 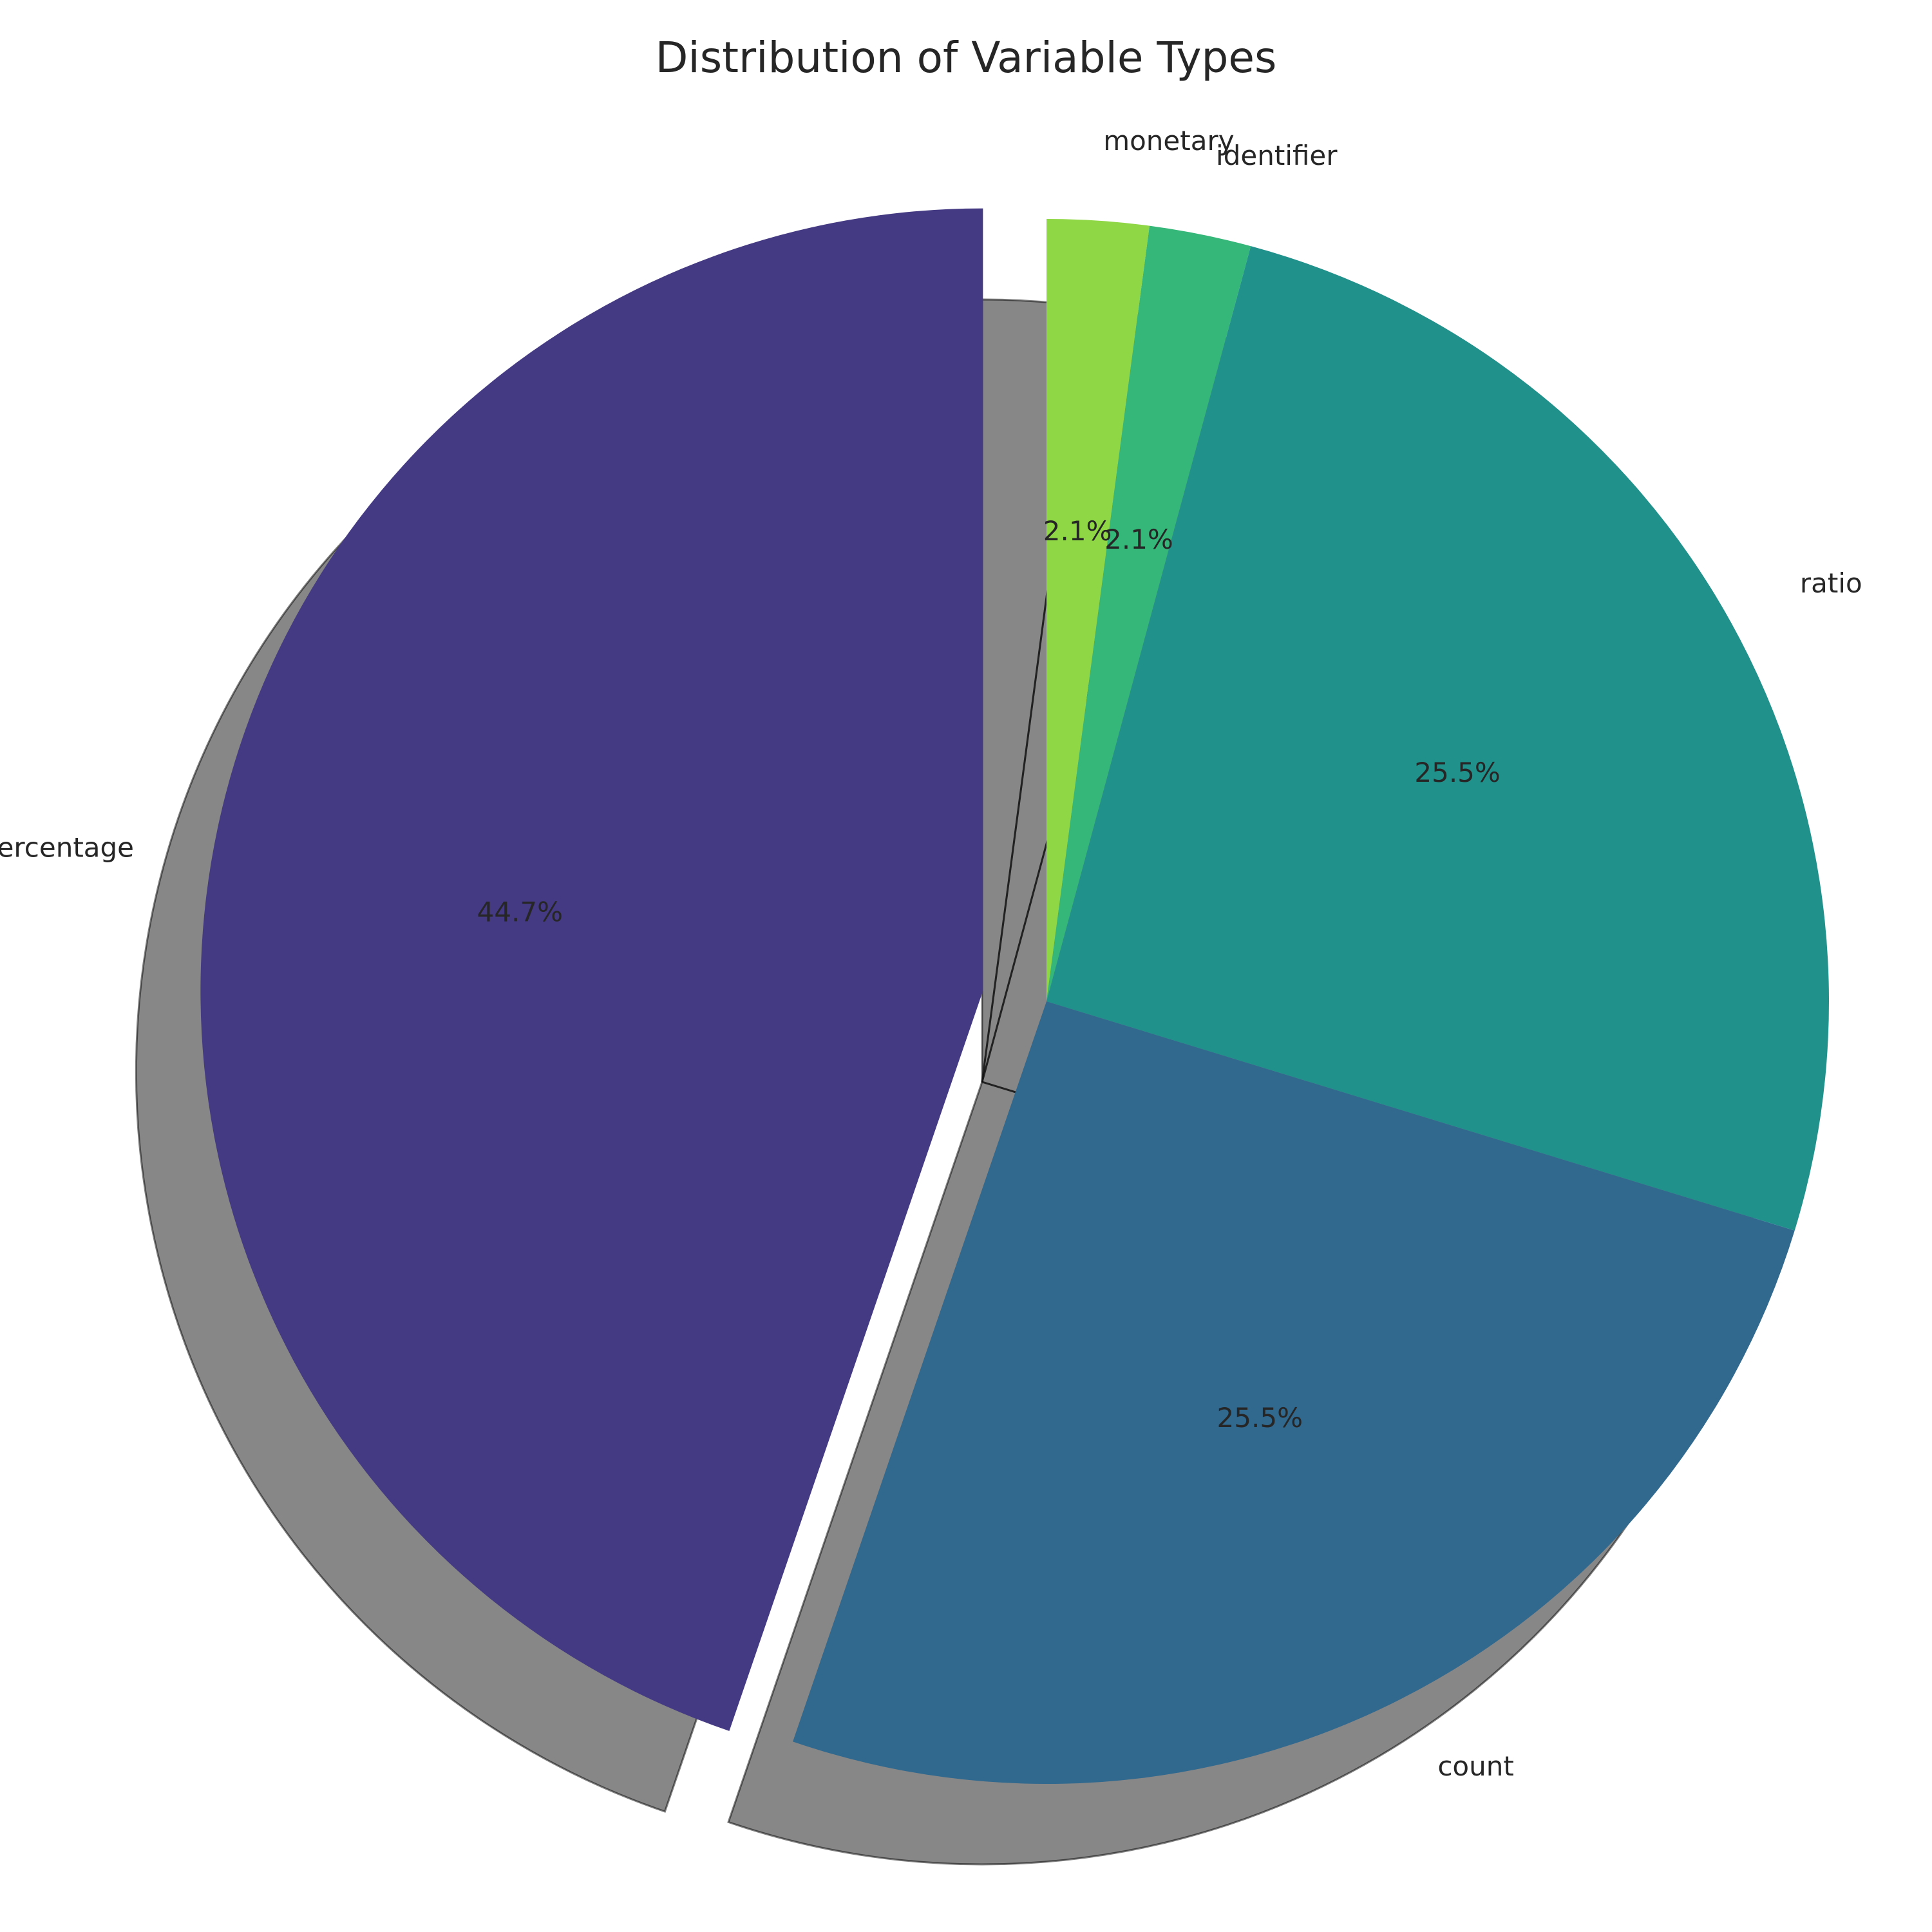 I want to click on slice-label-percentage: percentage, so click(x=67, y=847).